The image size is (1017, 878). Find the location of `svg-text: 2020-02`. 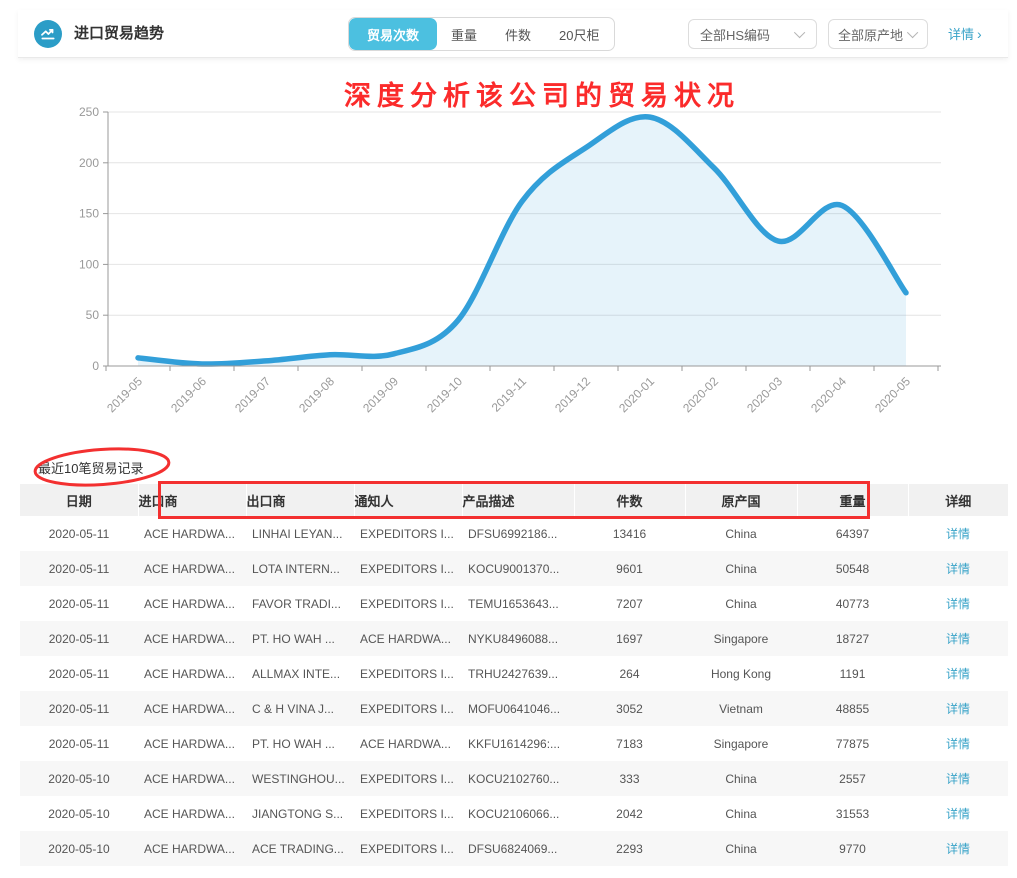

svg-text: 2020-02 is located at coordinates (700, 394).